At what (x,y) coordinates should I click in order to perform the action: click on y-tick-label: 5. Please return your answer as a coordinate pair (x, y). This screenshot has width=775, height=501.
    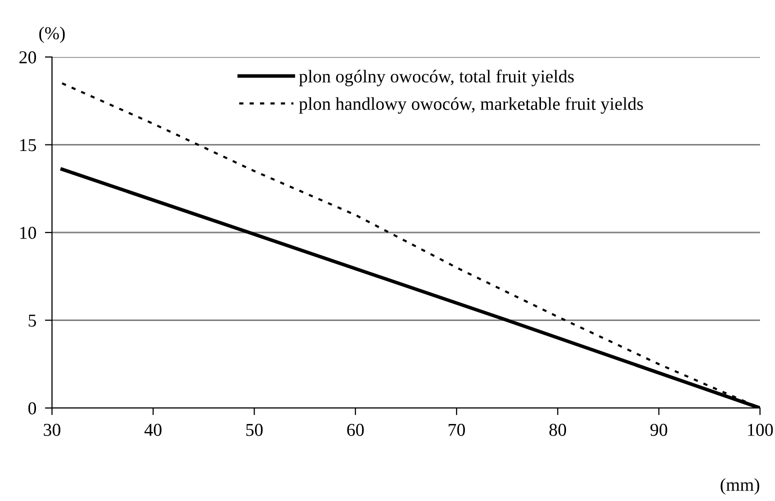
    Looking at the image, I should click on (32, 320).